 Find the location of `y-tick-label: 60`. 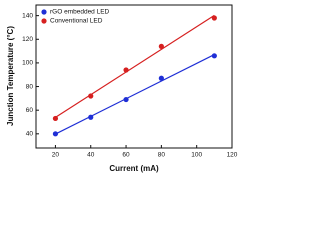

y-tick-label: 60 is located at coordinates (30, 110).